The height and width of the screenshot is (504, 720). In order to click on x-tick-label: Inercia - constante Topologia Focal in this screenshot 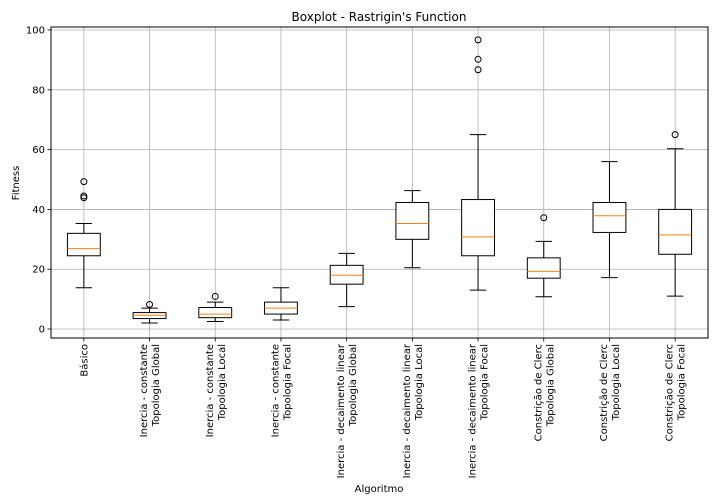, I will do `click(281, 390)`.